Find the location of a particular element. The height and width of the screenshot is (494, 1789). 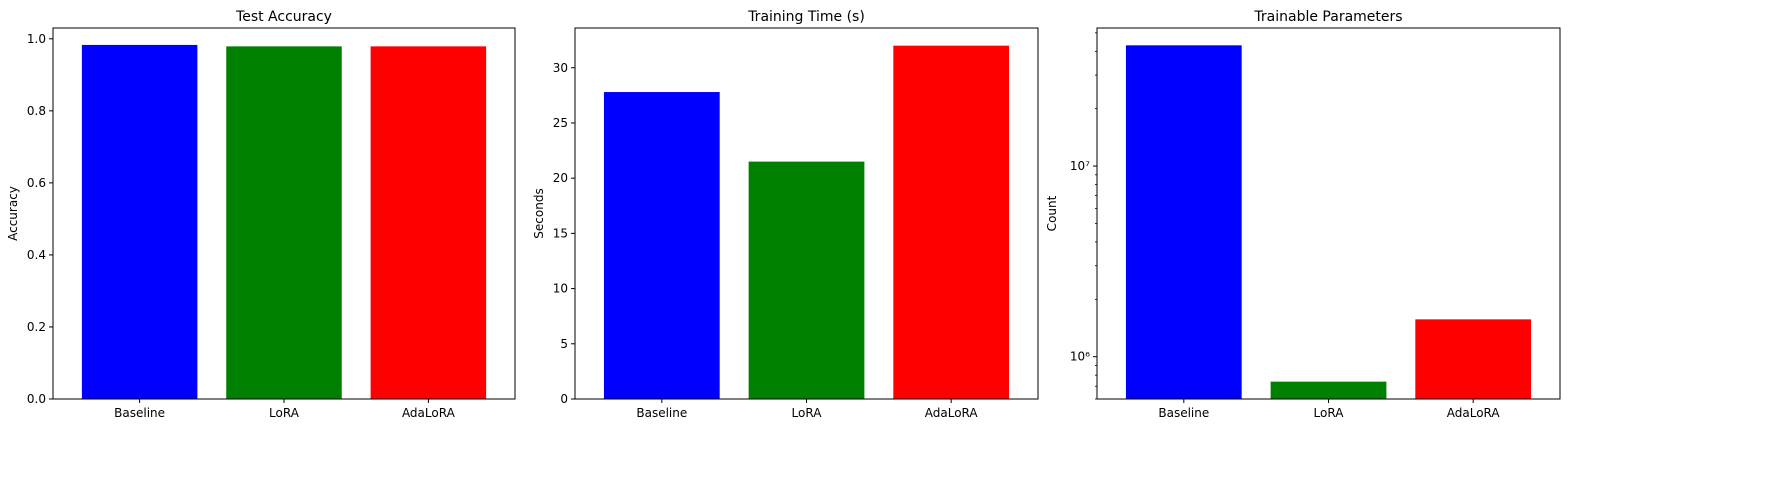

y-tick-label: 0.4 is located at coordinates (36, 255).